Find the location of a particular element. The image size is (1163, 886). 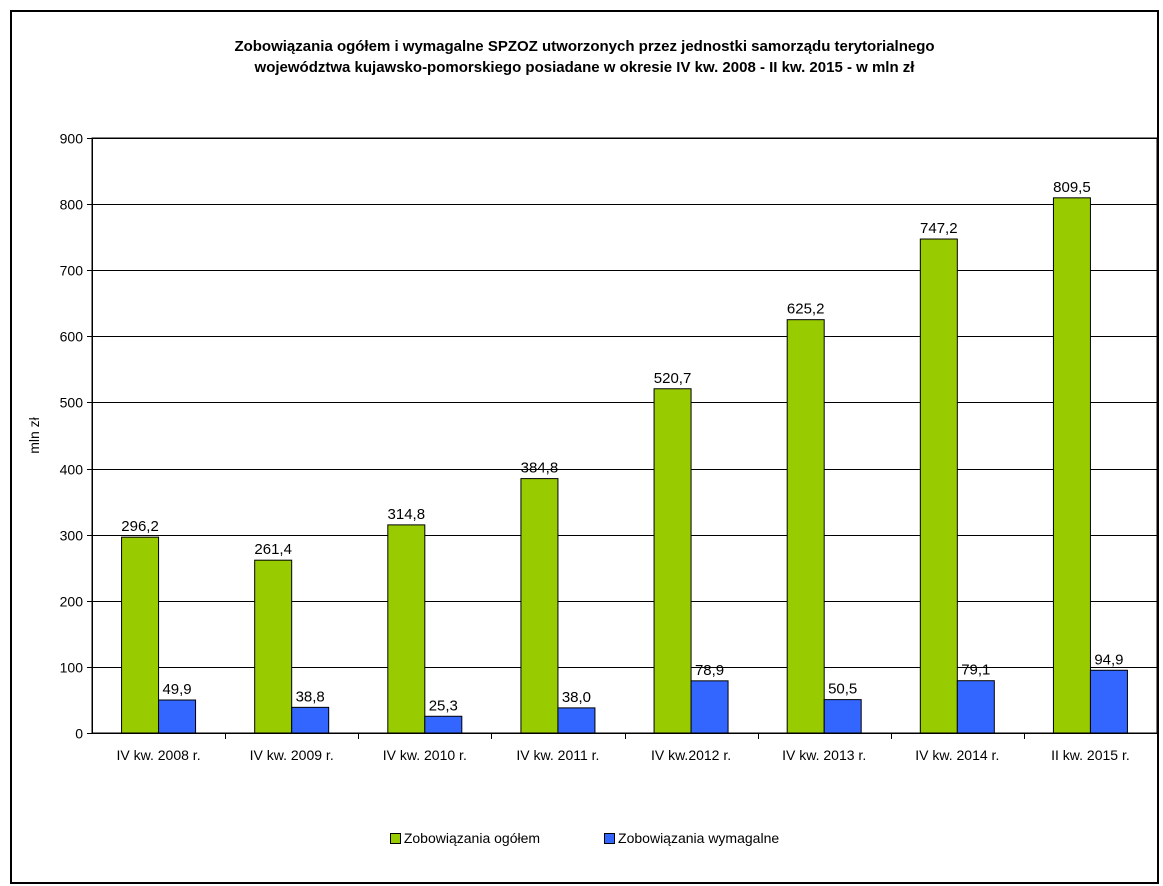

data-label-due: 25,3 is located at coordinates (443, 705).